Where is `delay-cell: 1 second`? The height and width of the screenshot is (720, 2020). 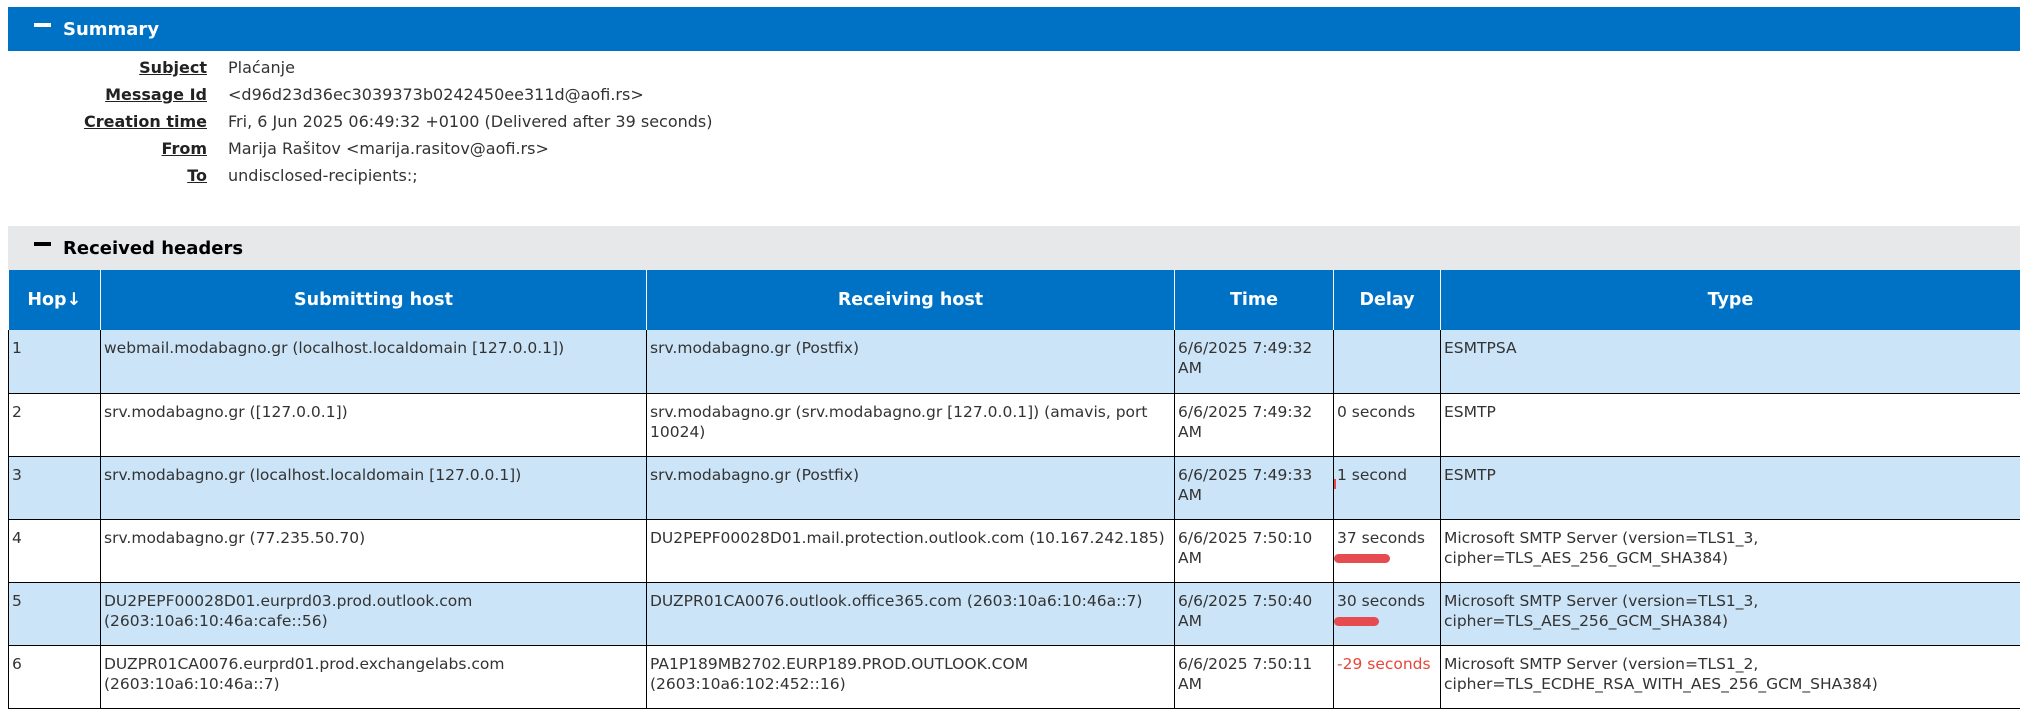 delay-cell: 1 second is located at coordinates (1387, 488).